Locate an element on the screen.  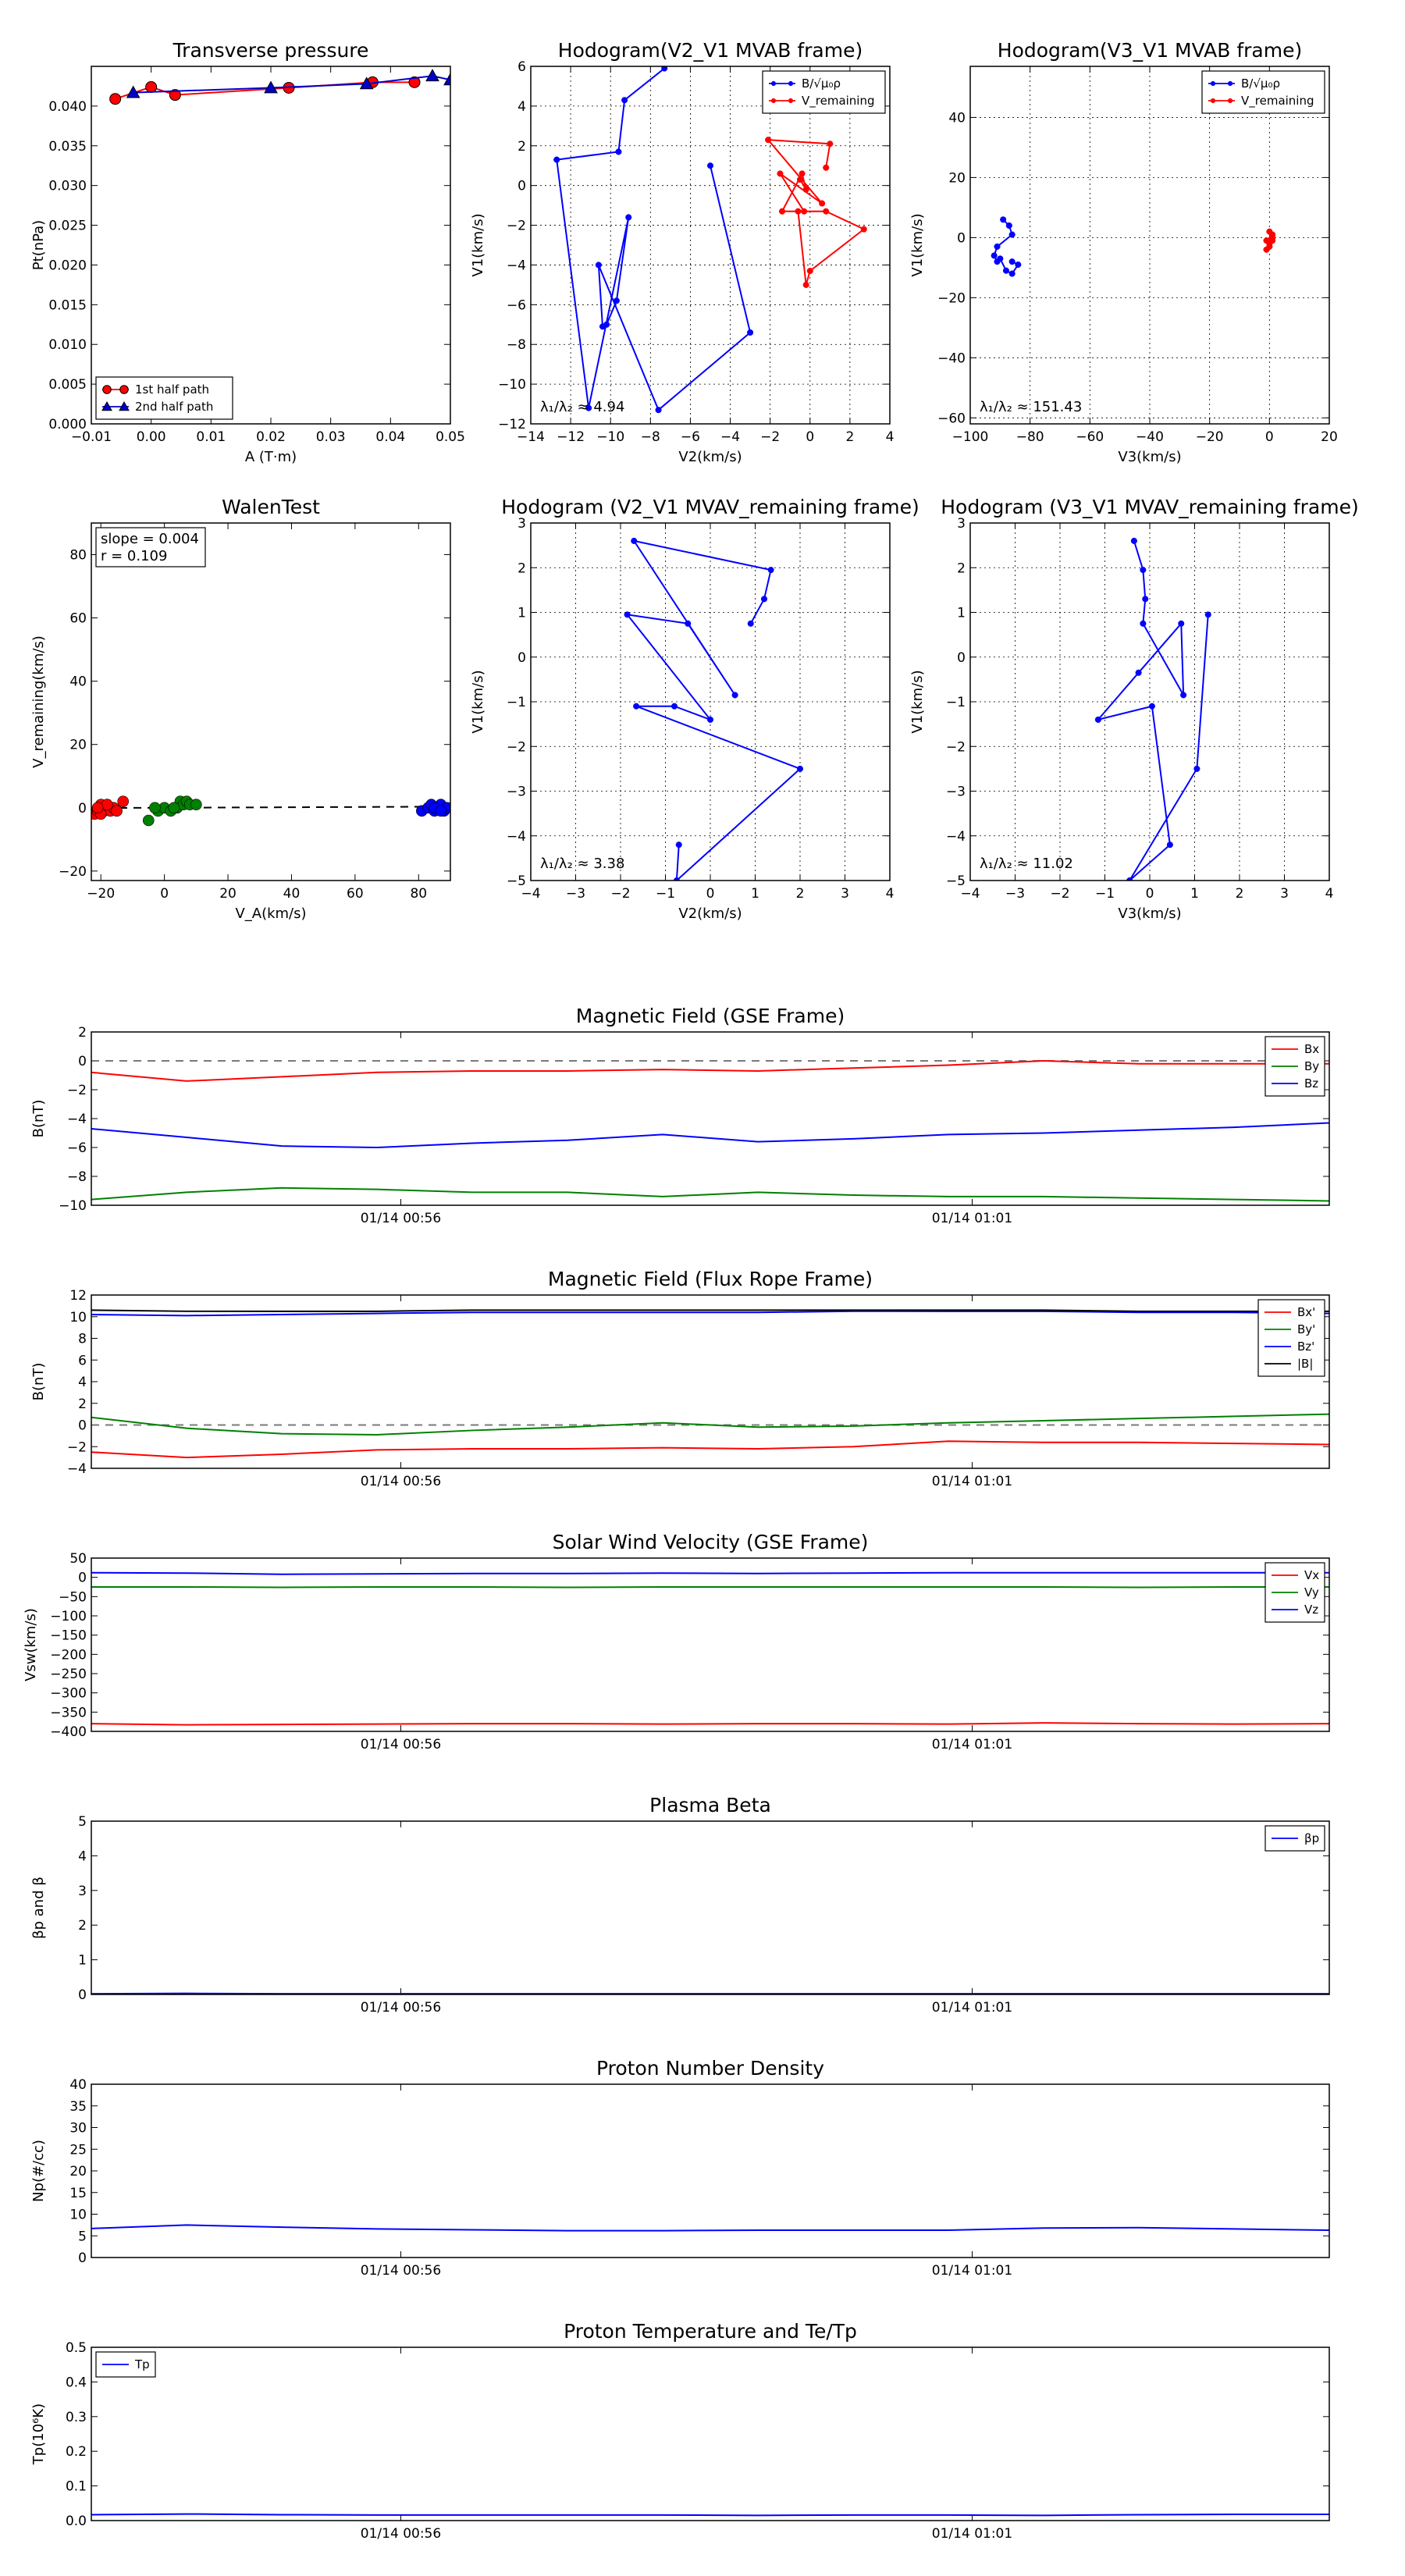
chart-title: Hodogram (V3_V1 MVAV_remaining frame) is located at coordinates (1150, 507).